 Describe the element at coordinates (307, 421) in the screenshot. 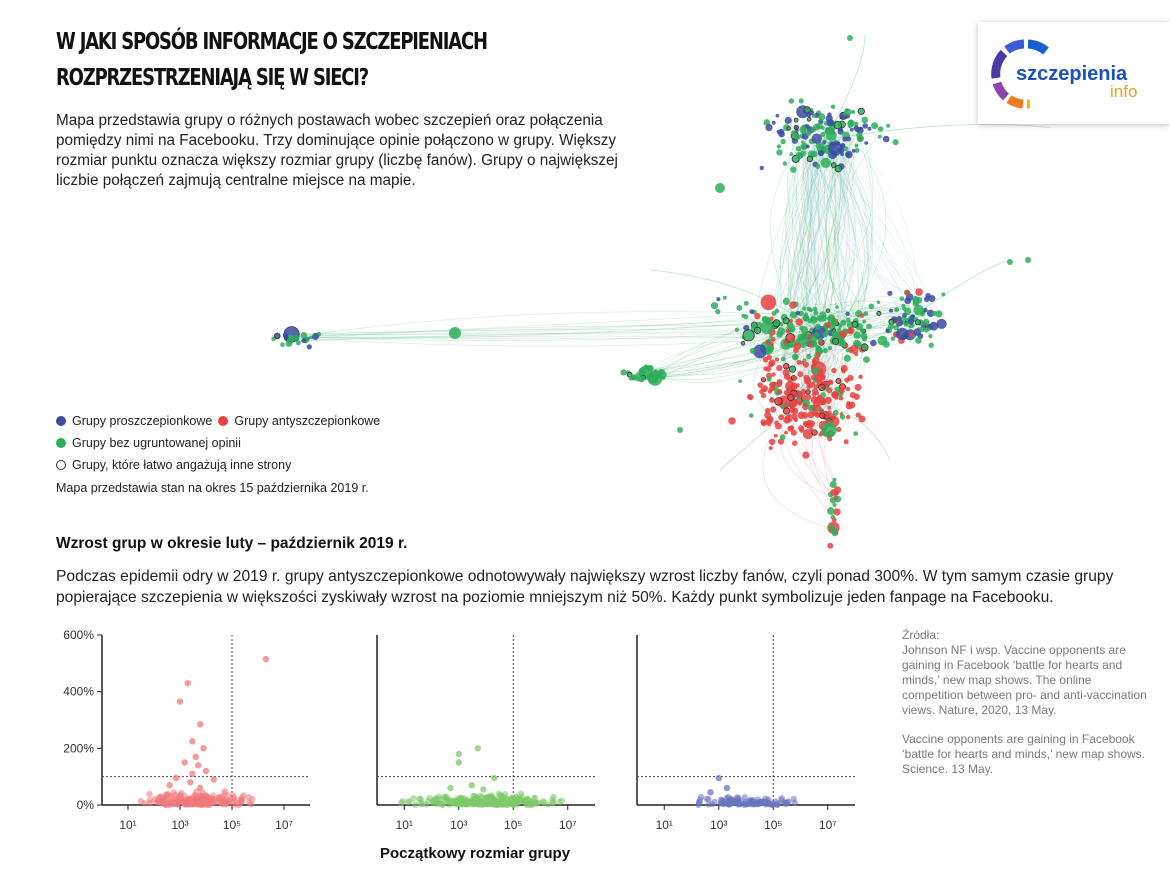

I see `legend-anti: Grupy antyszczepionkowe` at that location.